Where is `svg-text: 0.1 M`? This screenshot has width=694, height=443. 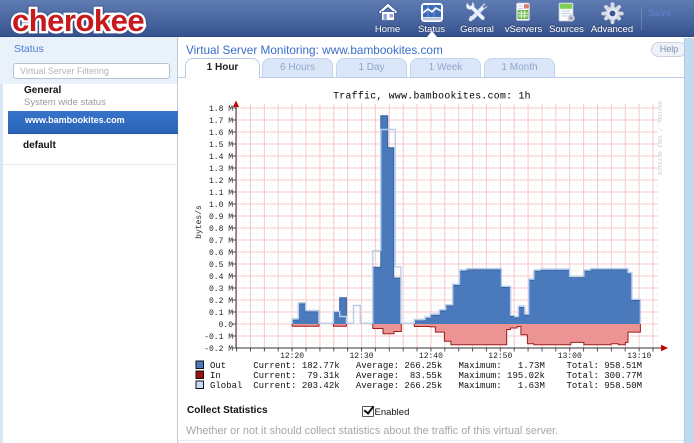 svg-text: 0.1 M is located at coordinates (221, 313).